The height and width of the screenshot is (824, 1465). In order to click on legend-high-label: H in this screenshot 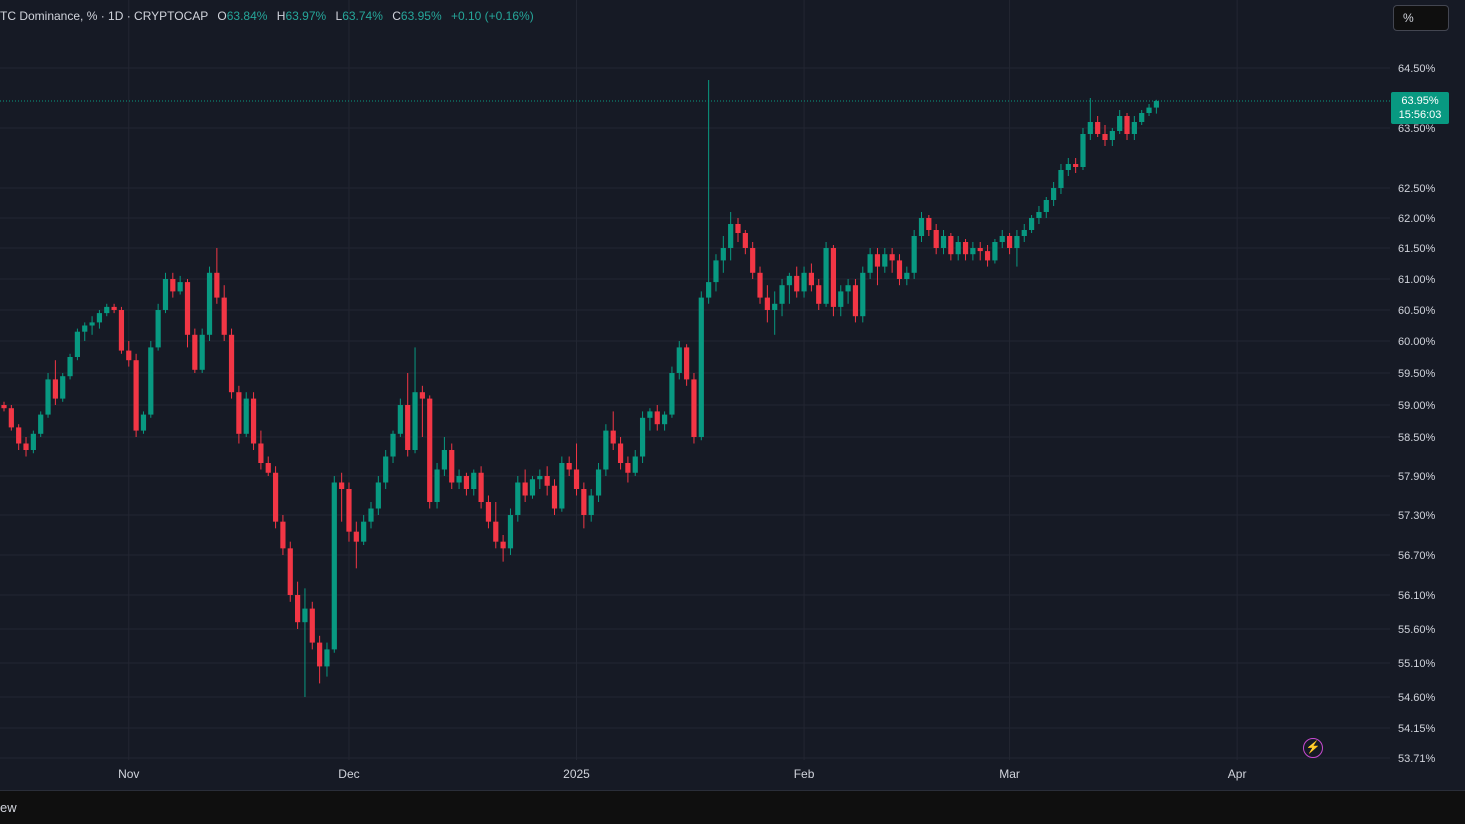, I will do `click(281, 16)`.